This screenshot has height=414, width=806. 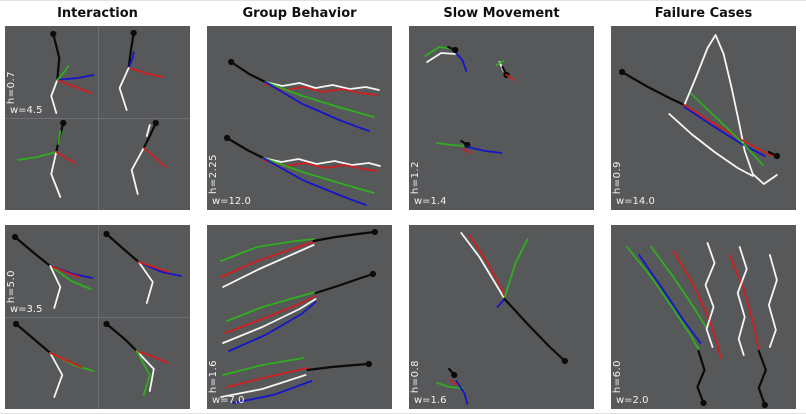 What do you see at coordinates (501, 13) in the screenshot?
I see `column-title-slow-movement: Slow Movement` at bounding box center [501, 13].